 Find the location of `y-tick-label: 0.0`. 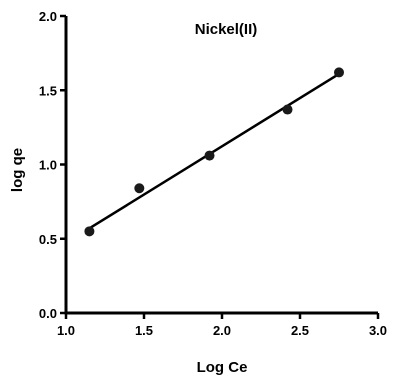

y-tick-label: 0.0 is located at coordinates (48, 313).